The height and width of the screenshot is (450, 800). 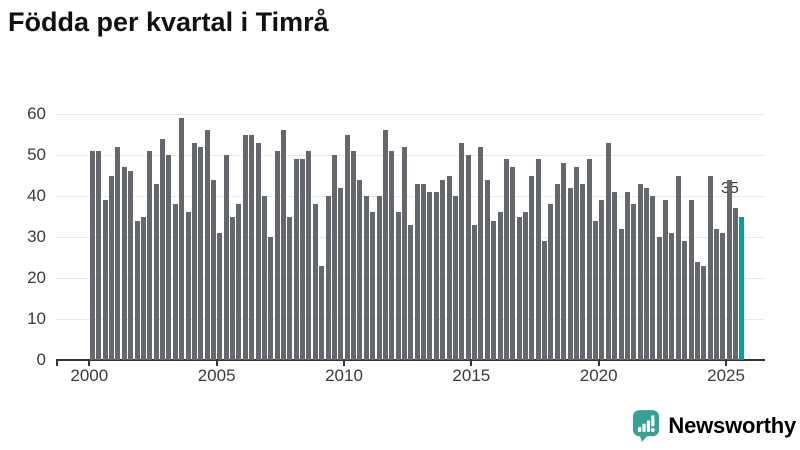 What do you see at coordinates (354, 255) in the screenshot?
I see `bar-2010 Q2` at bounding box center [354, 255].